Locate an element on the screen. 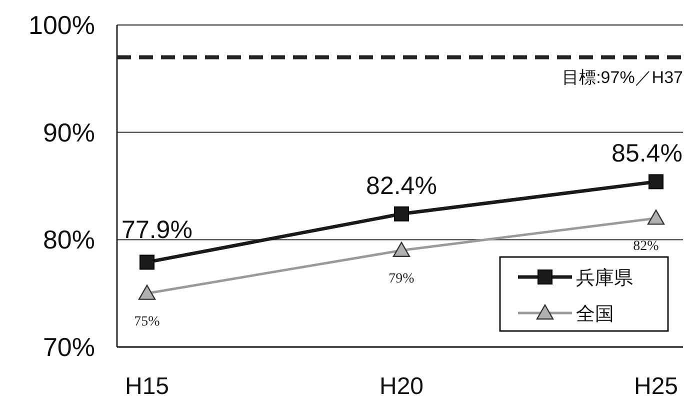 The image size is (689, 402). data-label: 82.4% is located at coordinates (401, 186).